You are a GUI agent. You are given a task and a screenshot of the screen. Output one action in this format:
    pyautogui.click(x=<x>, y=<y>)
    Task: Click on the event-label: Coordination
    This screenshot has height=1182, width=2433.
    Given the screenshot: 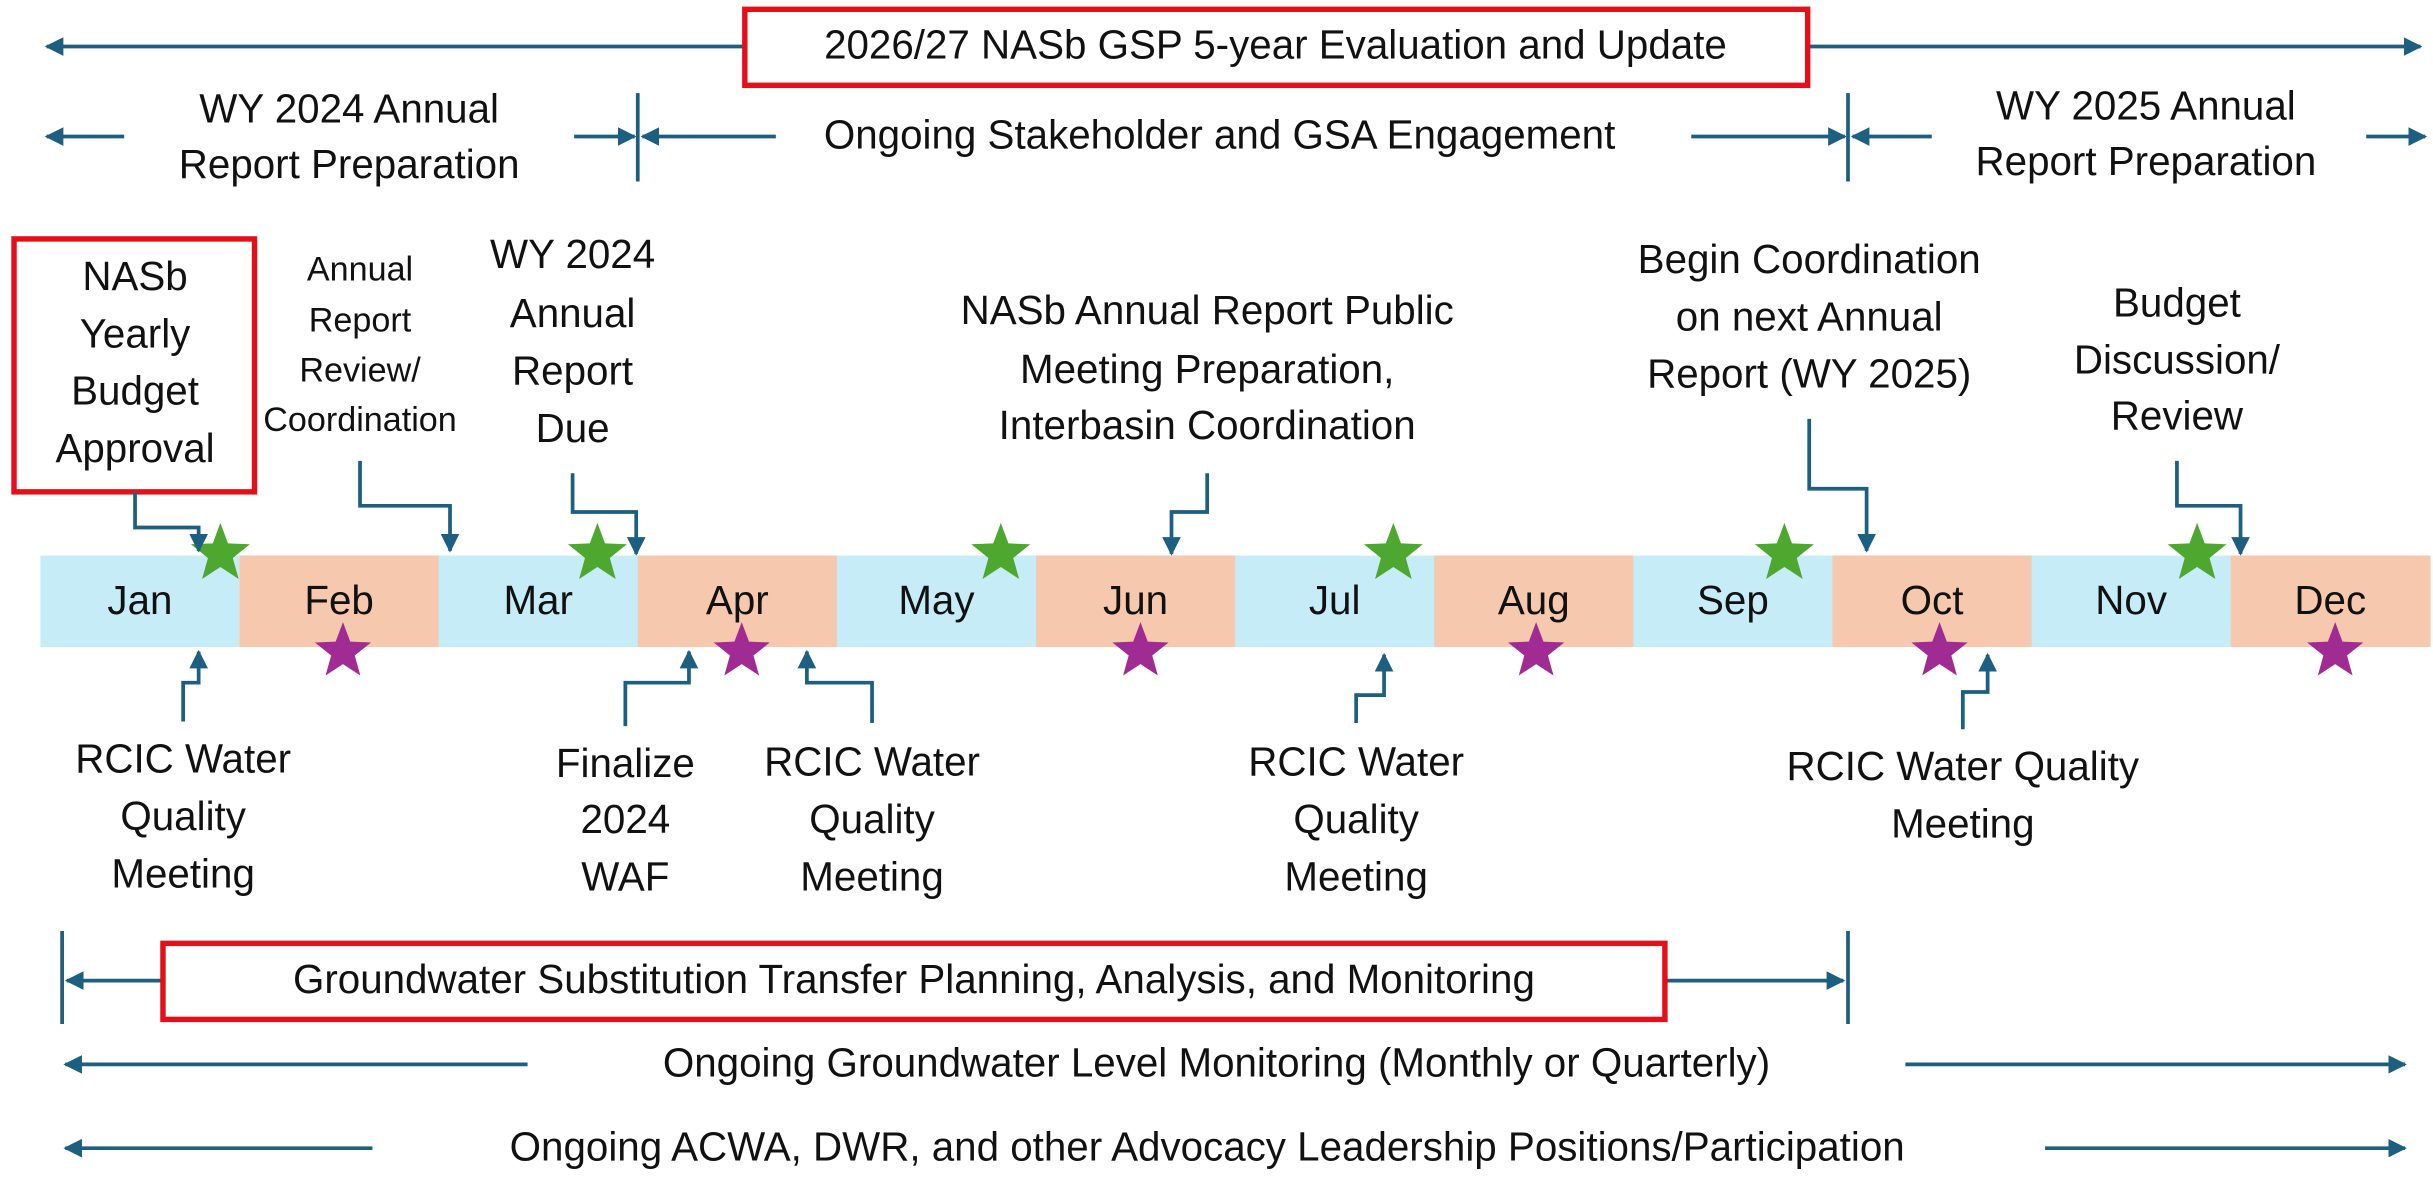 What is the action you would take?
    pyautogui.click(x=360, y=420)
    